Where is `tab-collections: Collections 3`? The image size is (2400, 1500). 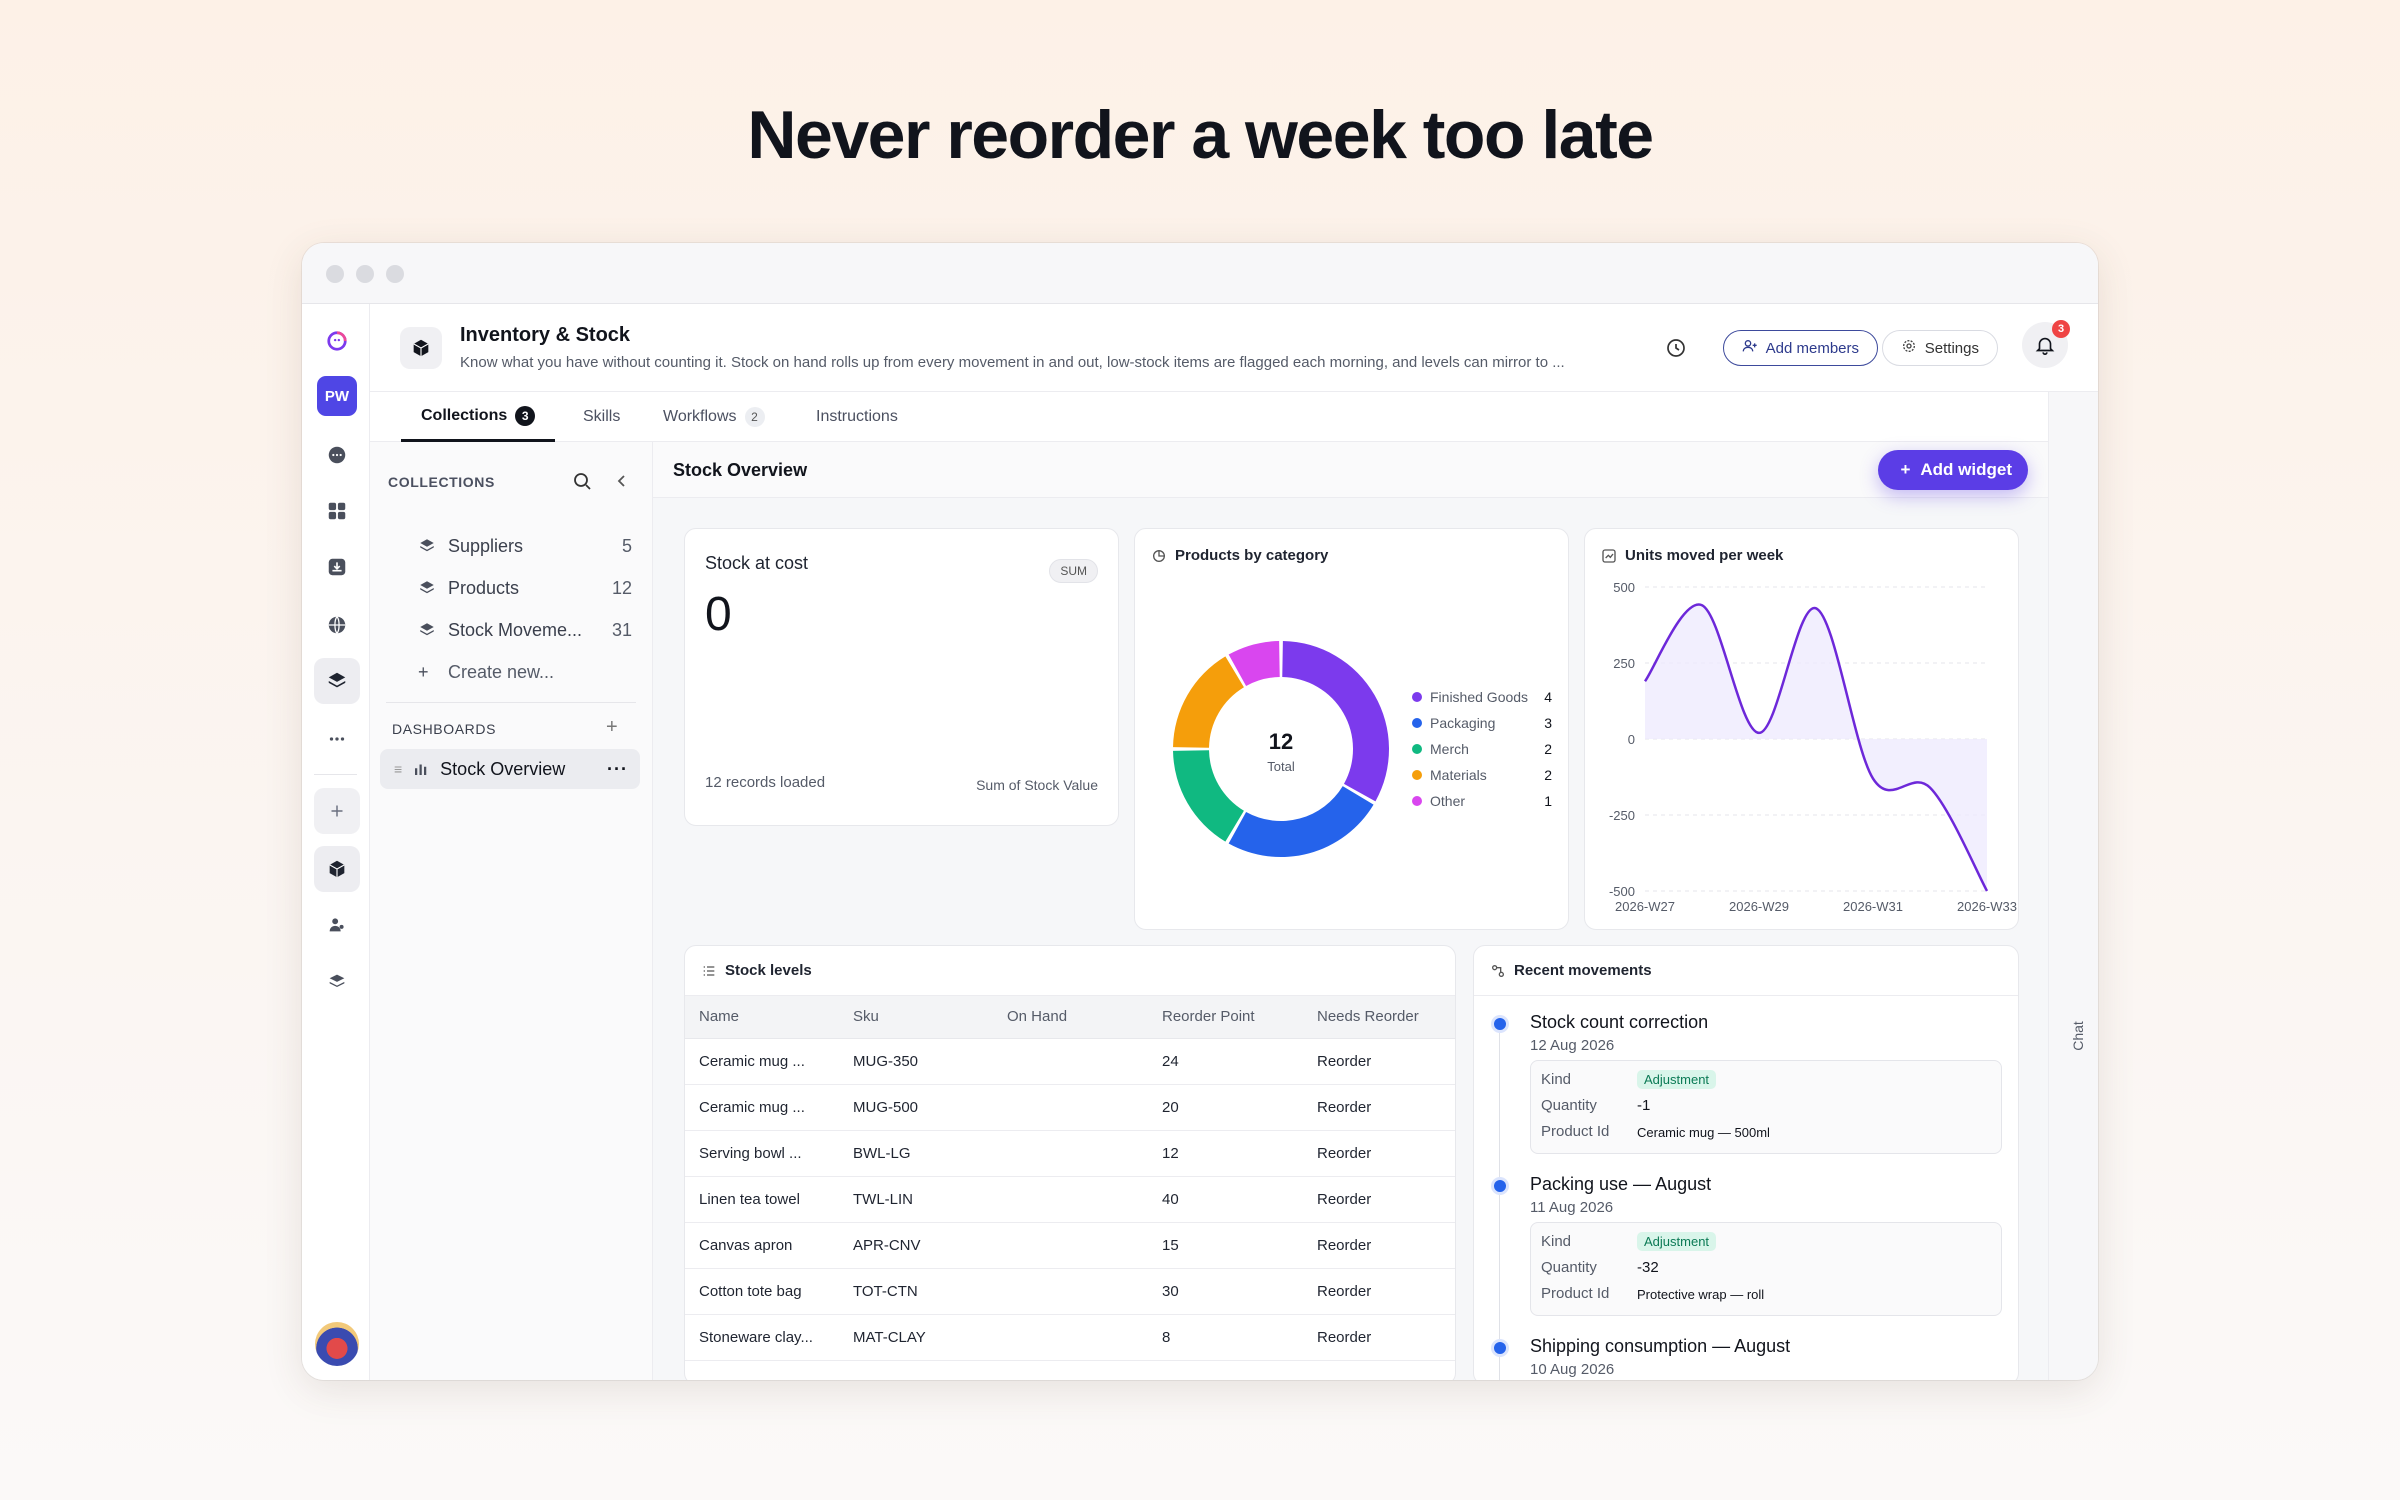
tab-collections: Collections 3 is located at coordinates (478, 417).